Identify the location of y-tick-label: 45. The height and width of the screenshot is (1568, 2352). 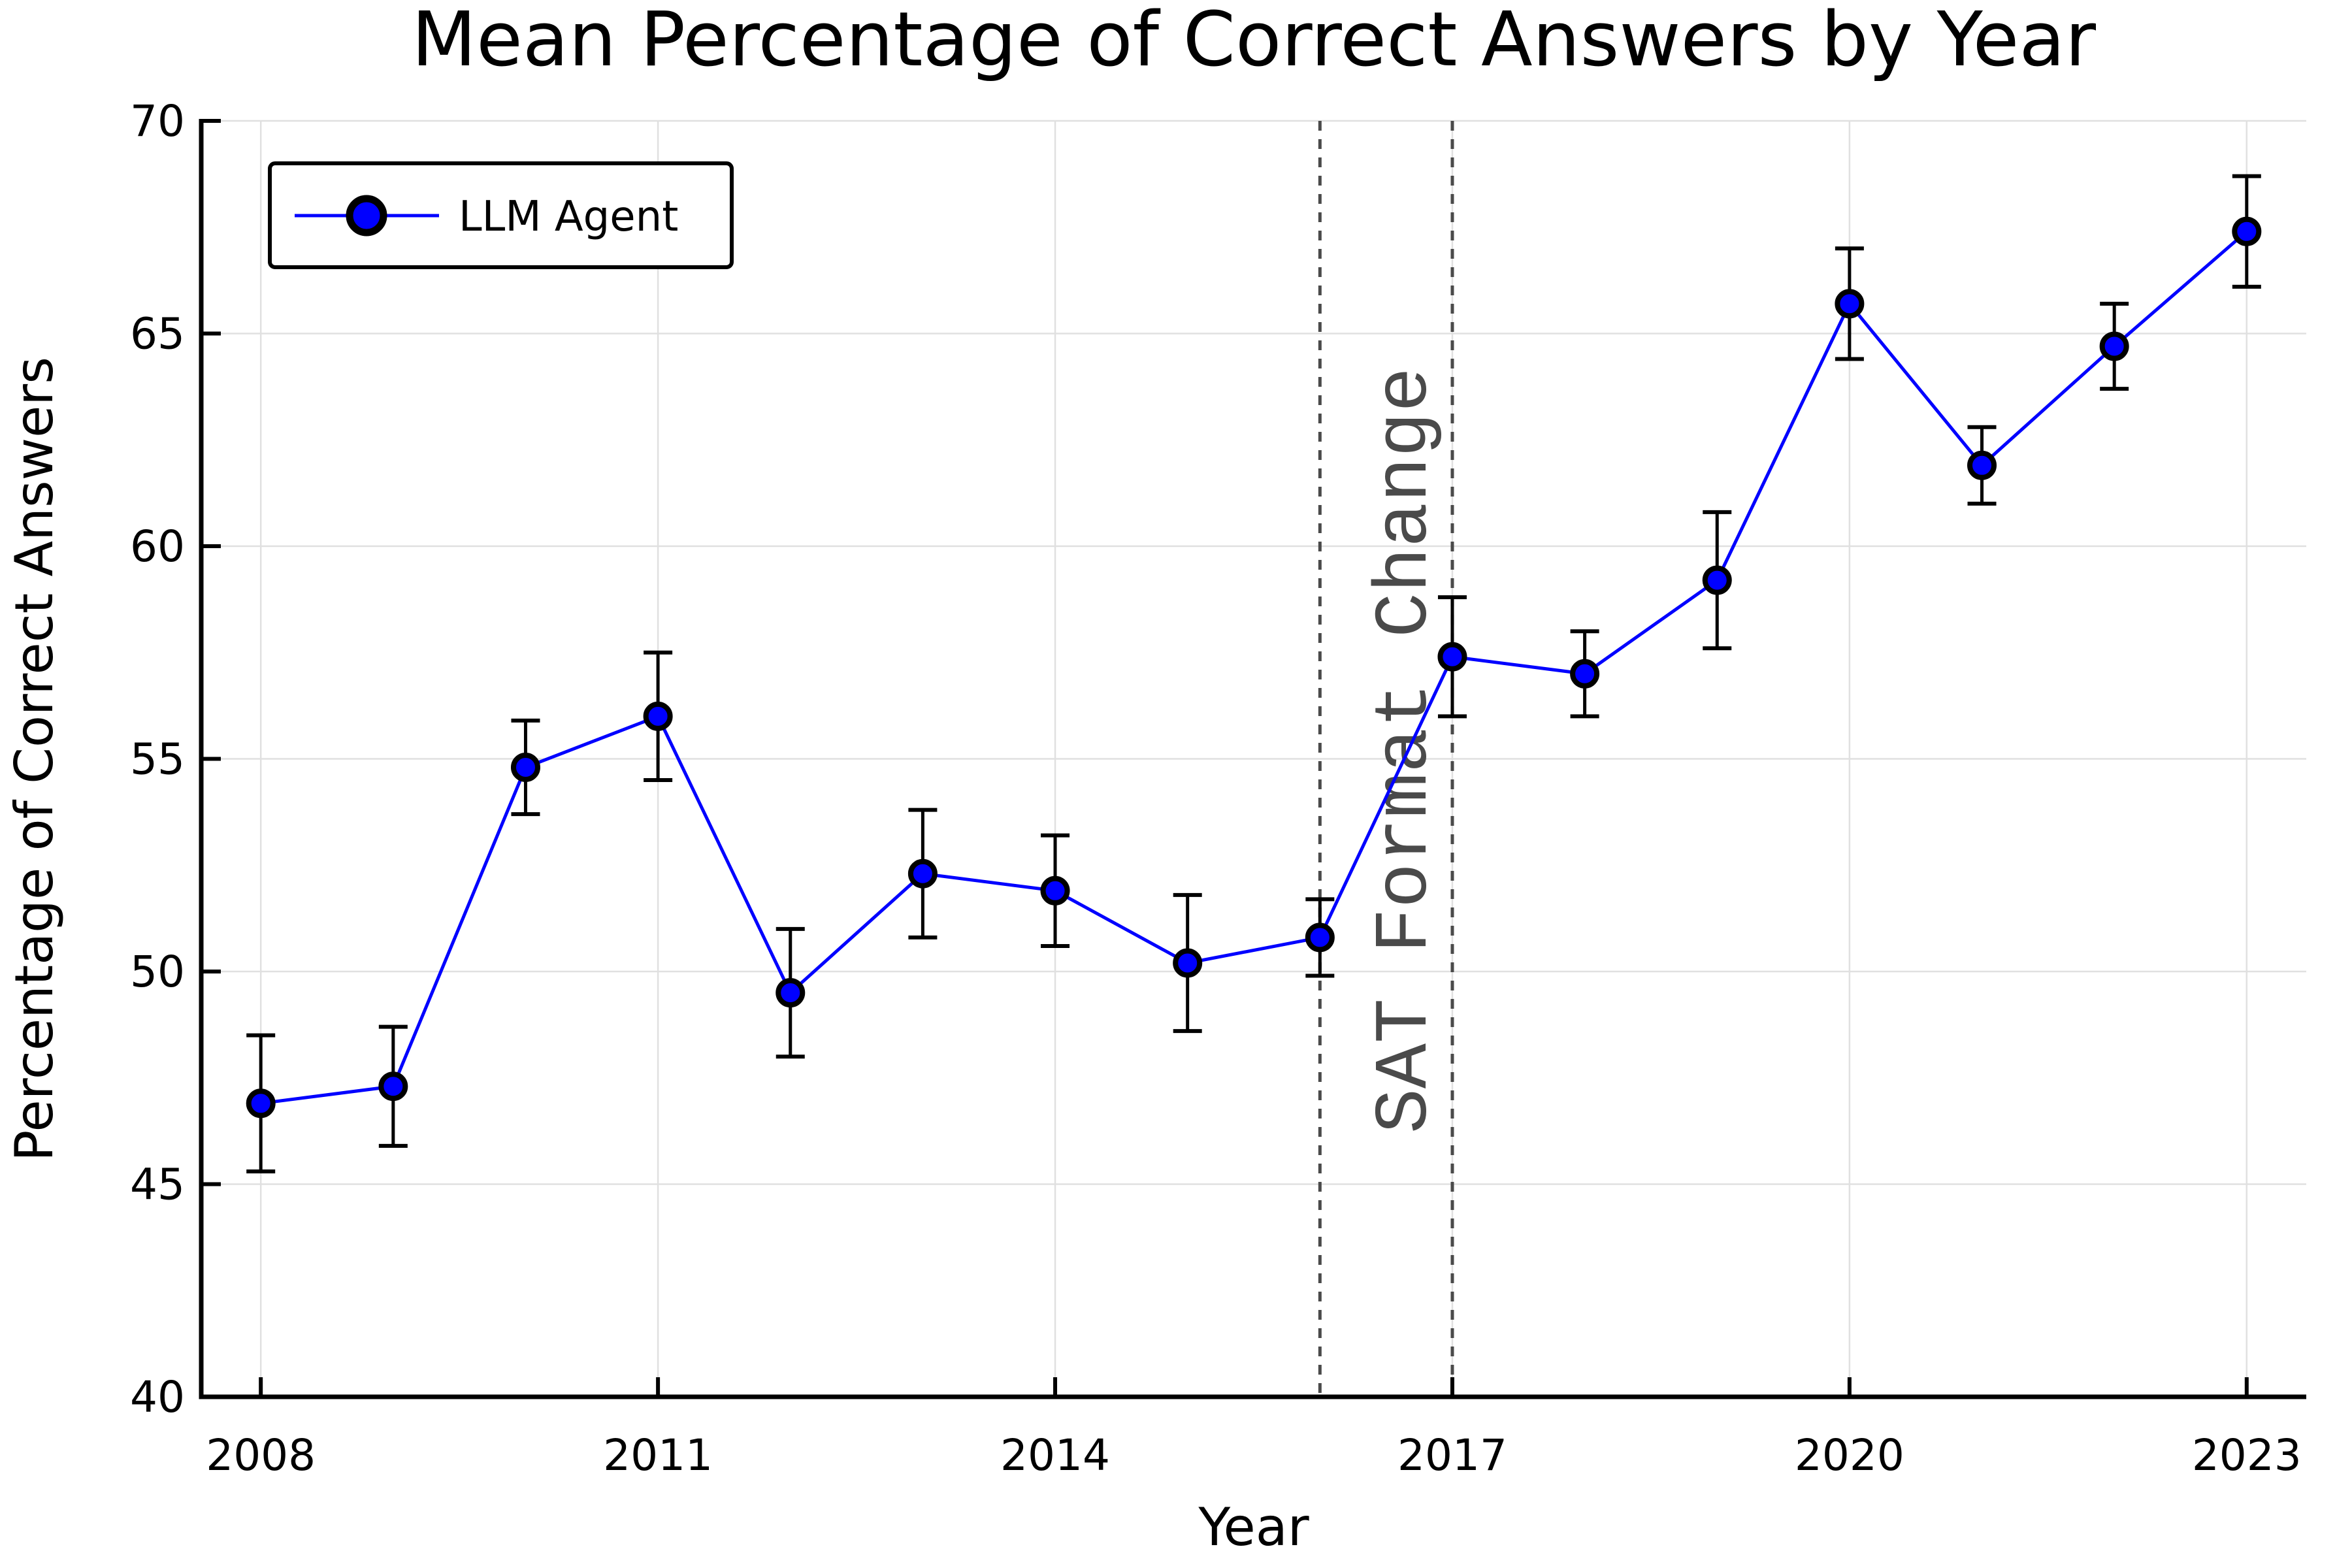
(157, 1185).